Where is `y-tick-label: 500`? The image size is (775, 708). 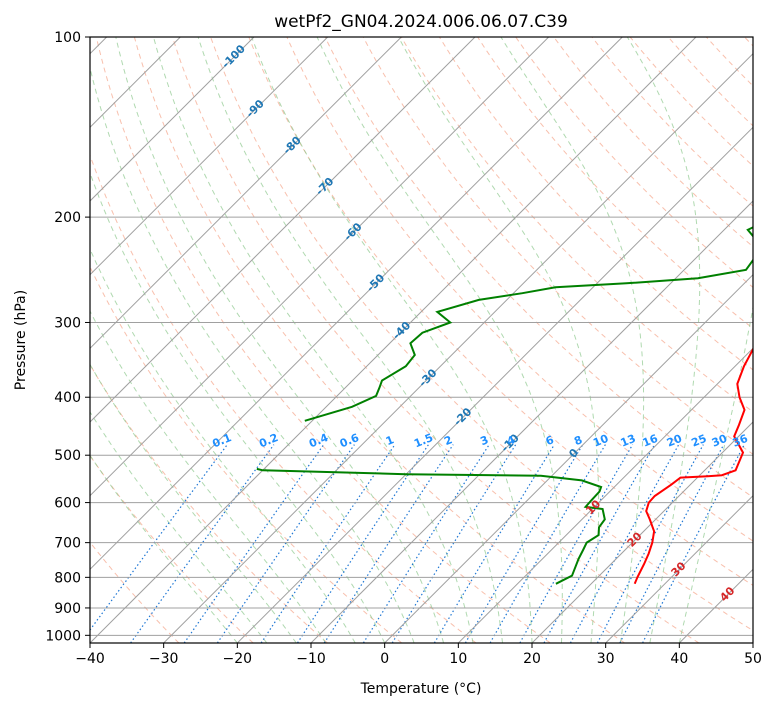
y-tick-label: 500 is located at coordinates (67, 456).